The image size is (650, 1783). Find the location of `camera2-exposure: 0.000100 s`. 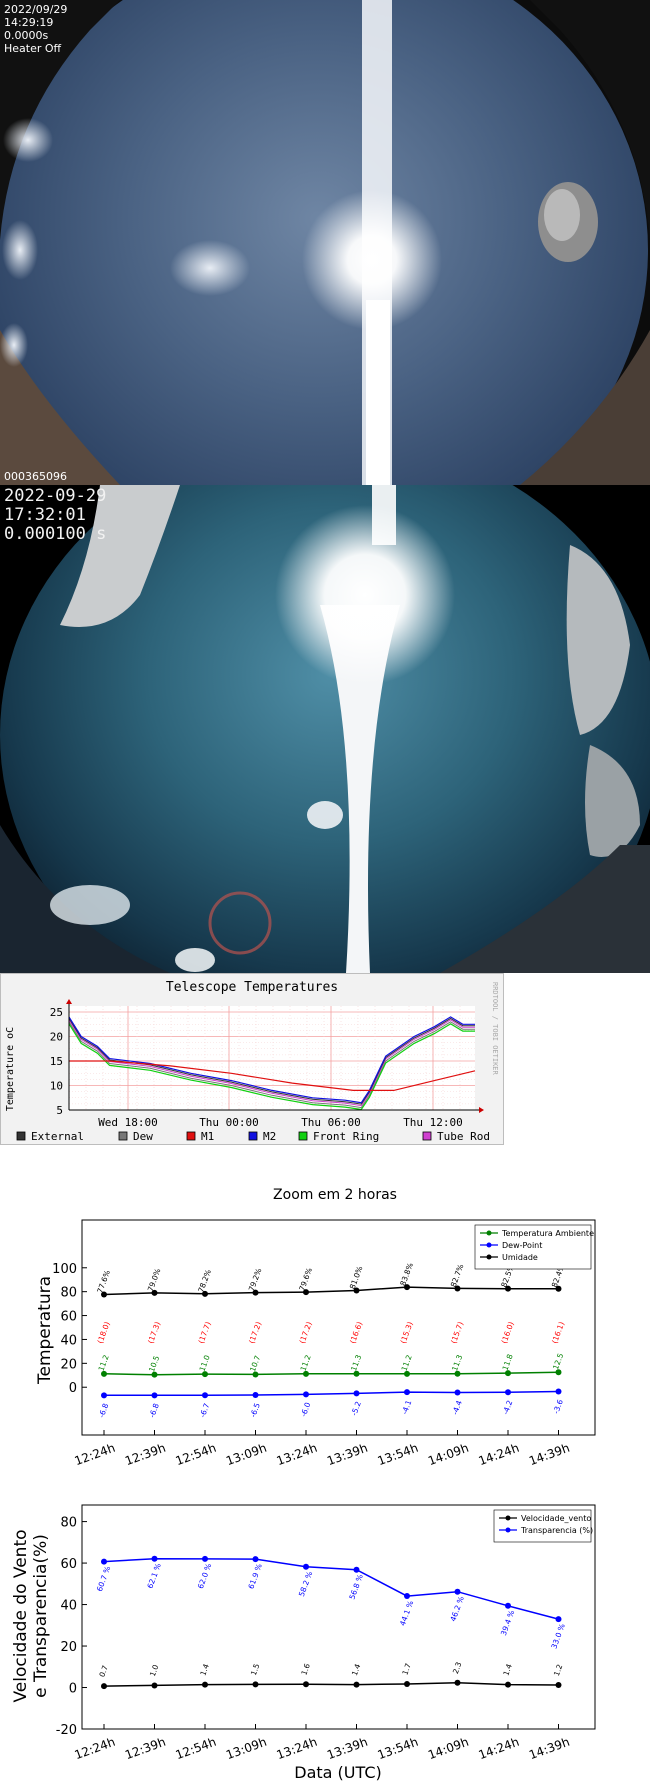

camera2-exposure: 0.000100 s is located at coordinates (55, 534).